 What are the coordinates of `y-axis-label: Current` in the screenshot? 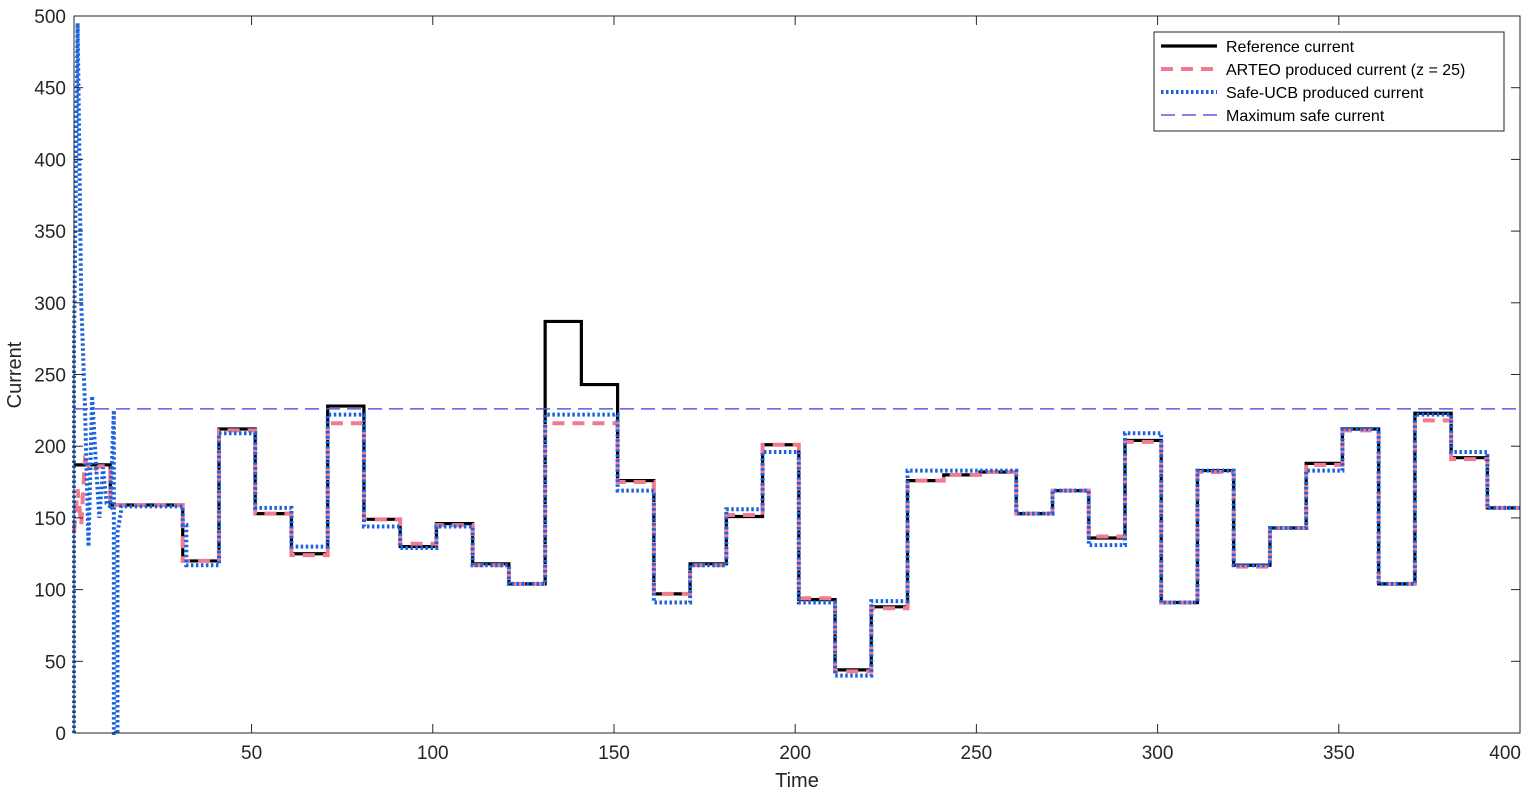 It's located at (15, 374).